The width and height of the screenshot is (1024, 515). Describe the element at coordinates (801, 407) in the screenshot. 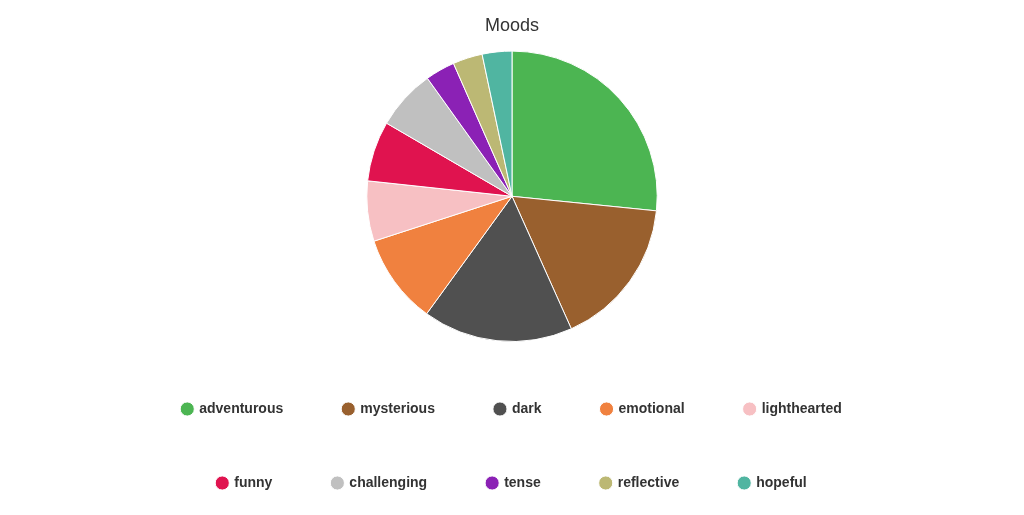

I see `legend-label: lighthearted` at that location.